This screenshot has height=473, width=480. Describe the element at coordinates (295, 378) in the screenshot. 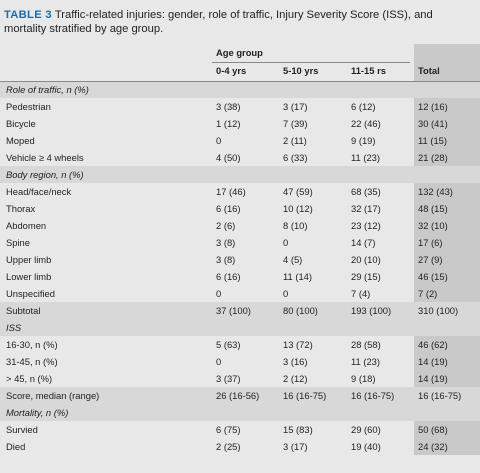

I see `cell: 2 (12)` at that location.